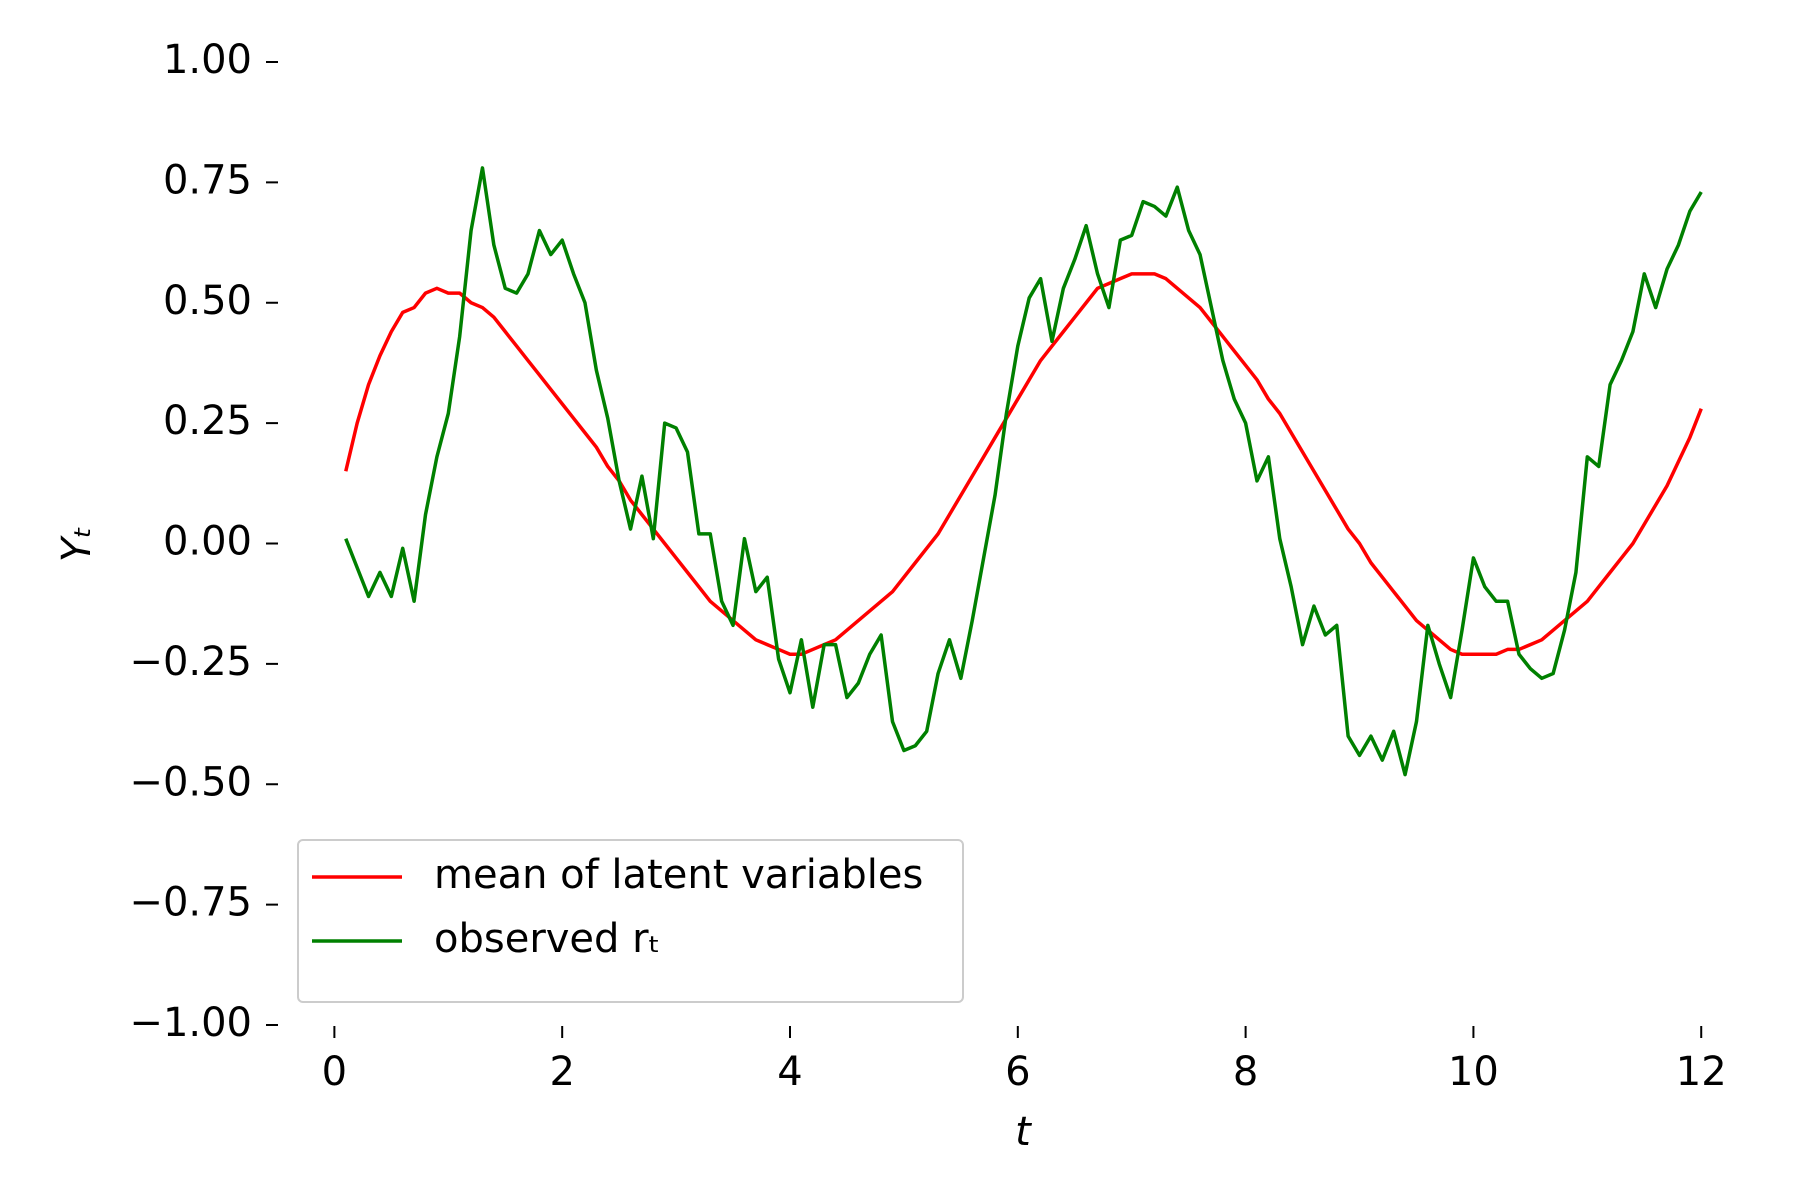  I want to click on legend-label: observed rₜ, so click(547, 939).